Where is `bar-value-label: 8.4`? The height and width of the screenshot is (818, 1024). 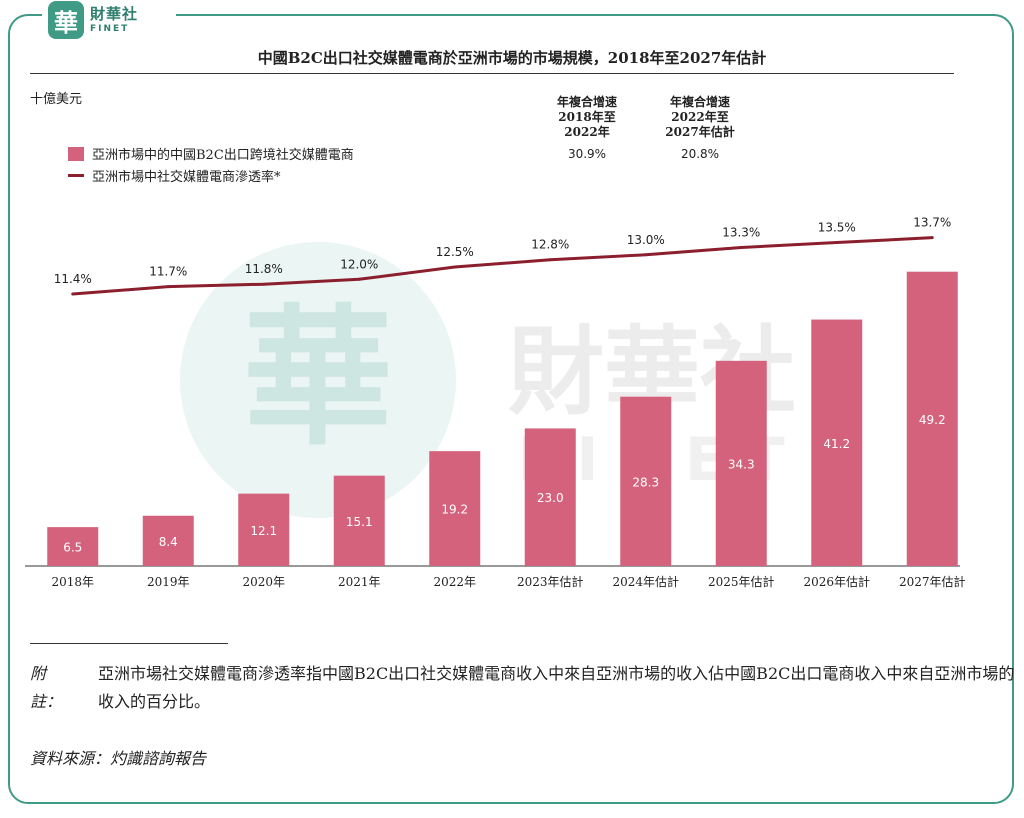
bar-value-label: 8.4 is located at coordinates (168, 542).